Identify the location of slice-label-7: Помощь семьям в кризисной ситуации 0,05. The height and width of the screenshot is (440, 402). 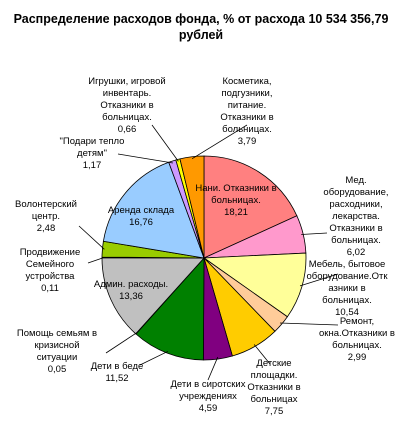
(57, 351).